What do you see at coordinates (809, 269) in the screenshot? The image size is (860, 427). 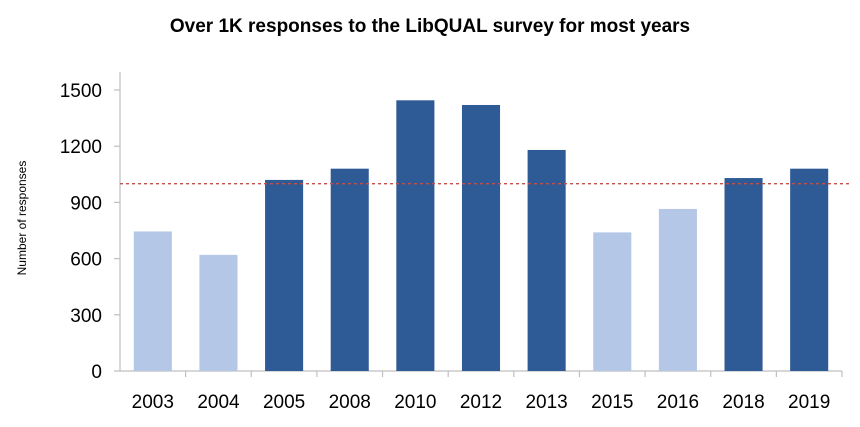 I see `bar-2019` at bounding box center [809, 269].